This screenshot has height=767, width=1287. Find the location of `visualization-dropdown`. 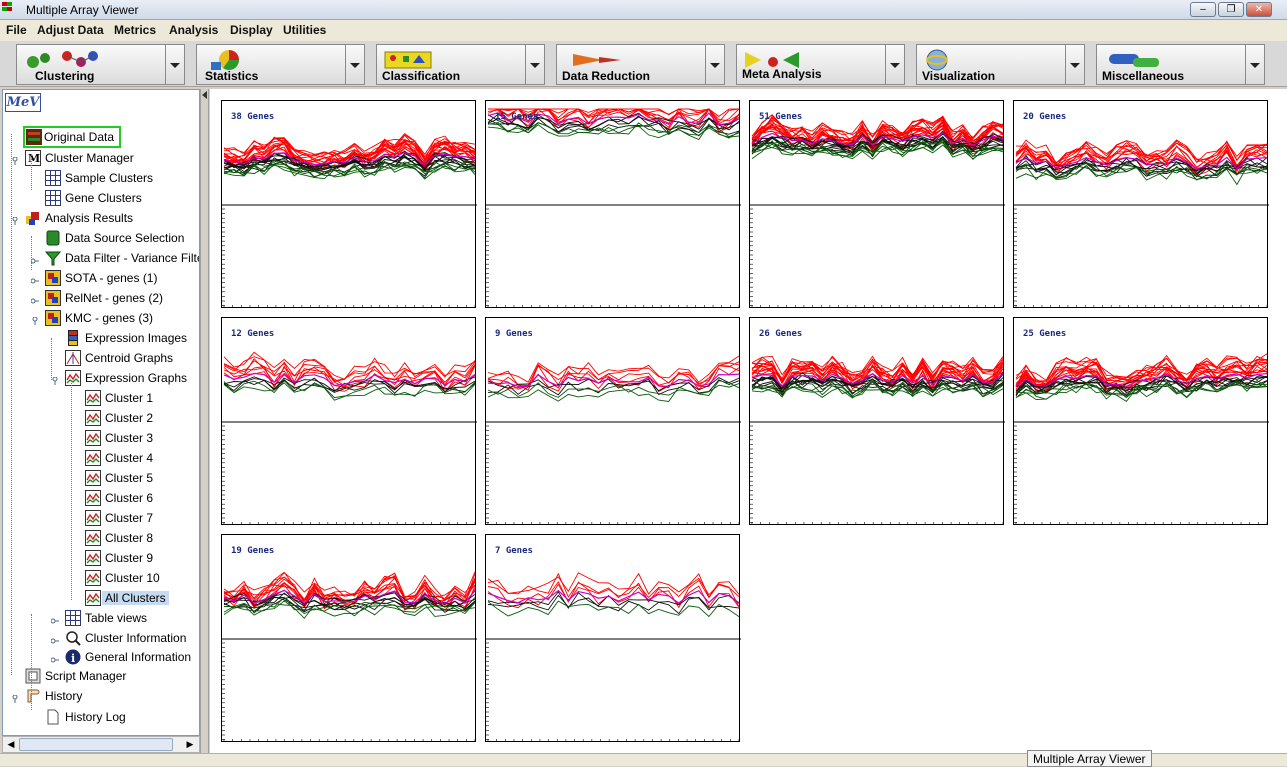

visualization-dropdown is located at coordinates (1075, 64).